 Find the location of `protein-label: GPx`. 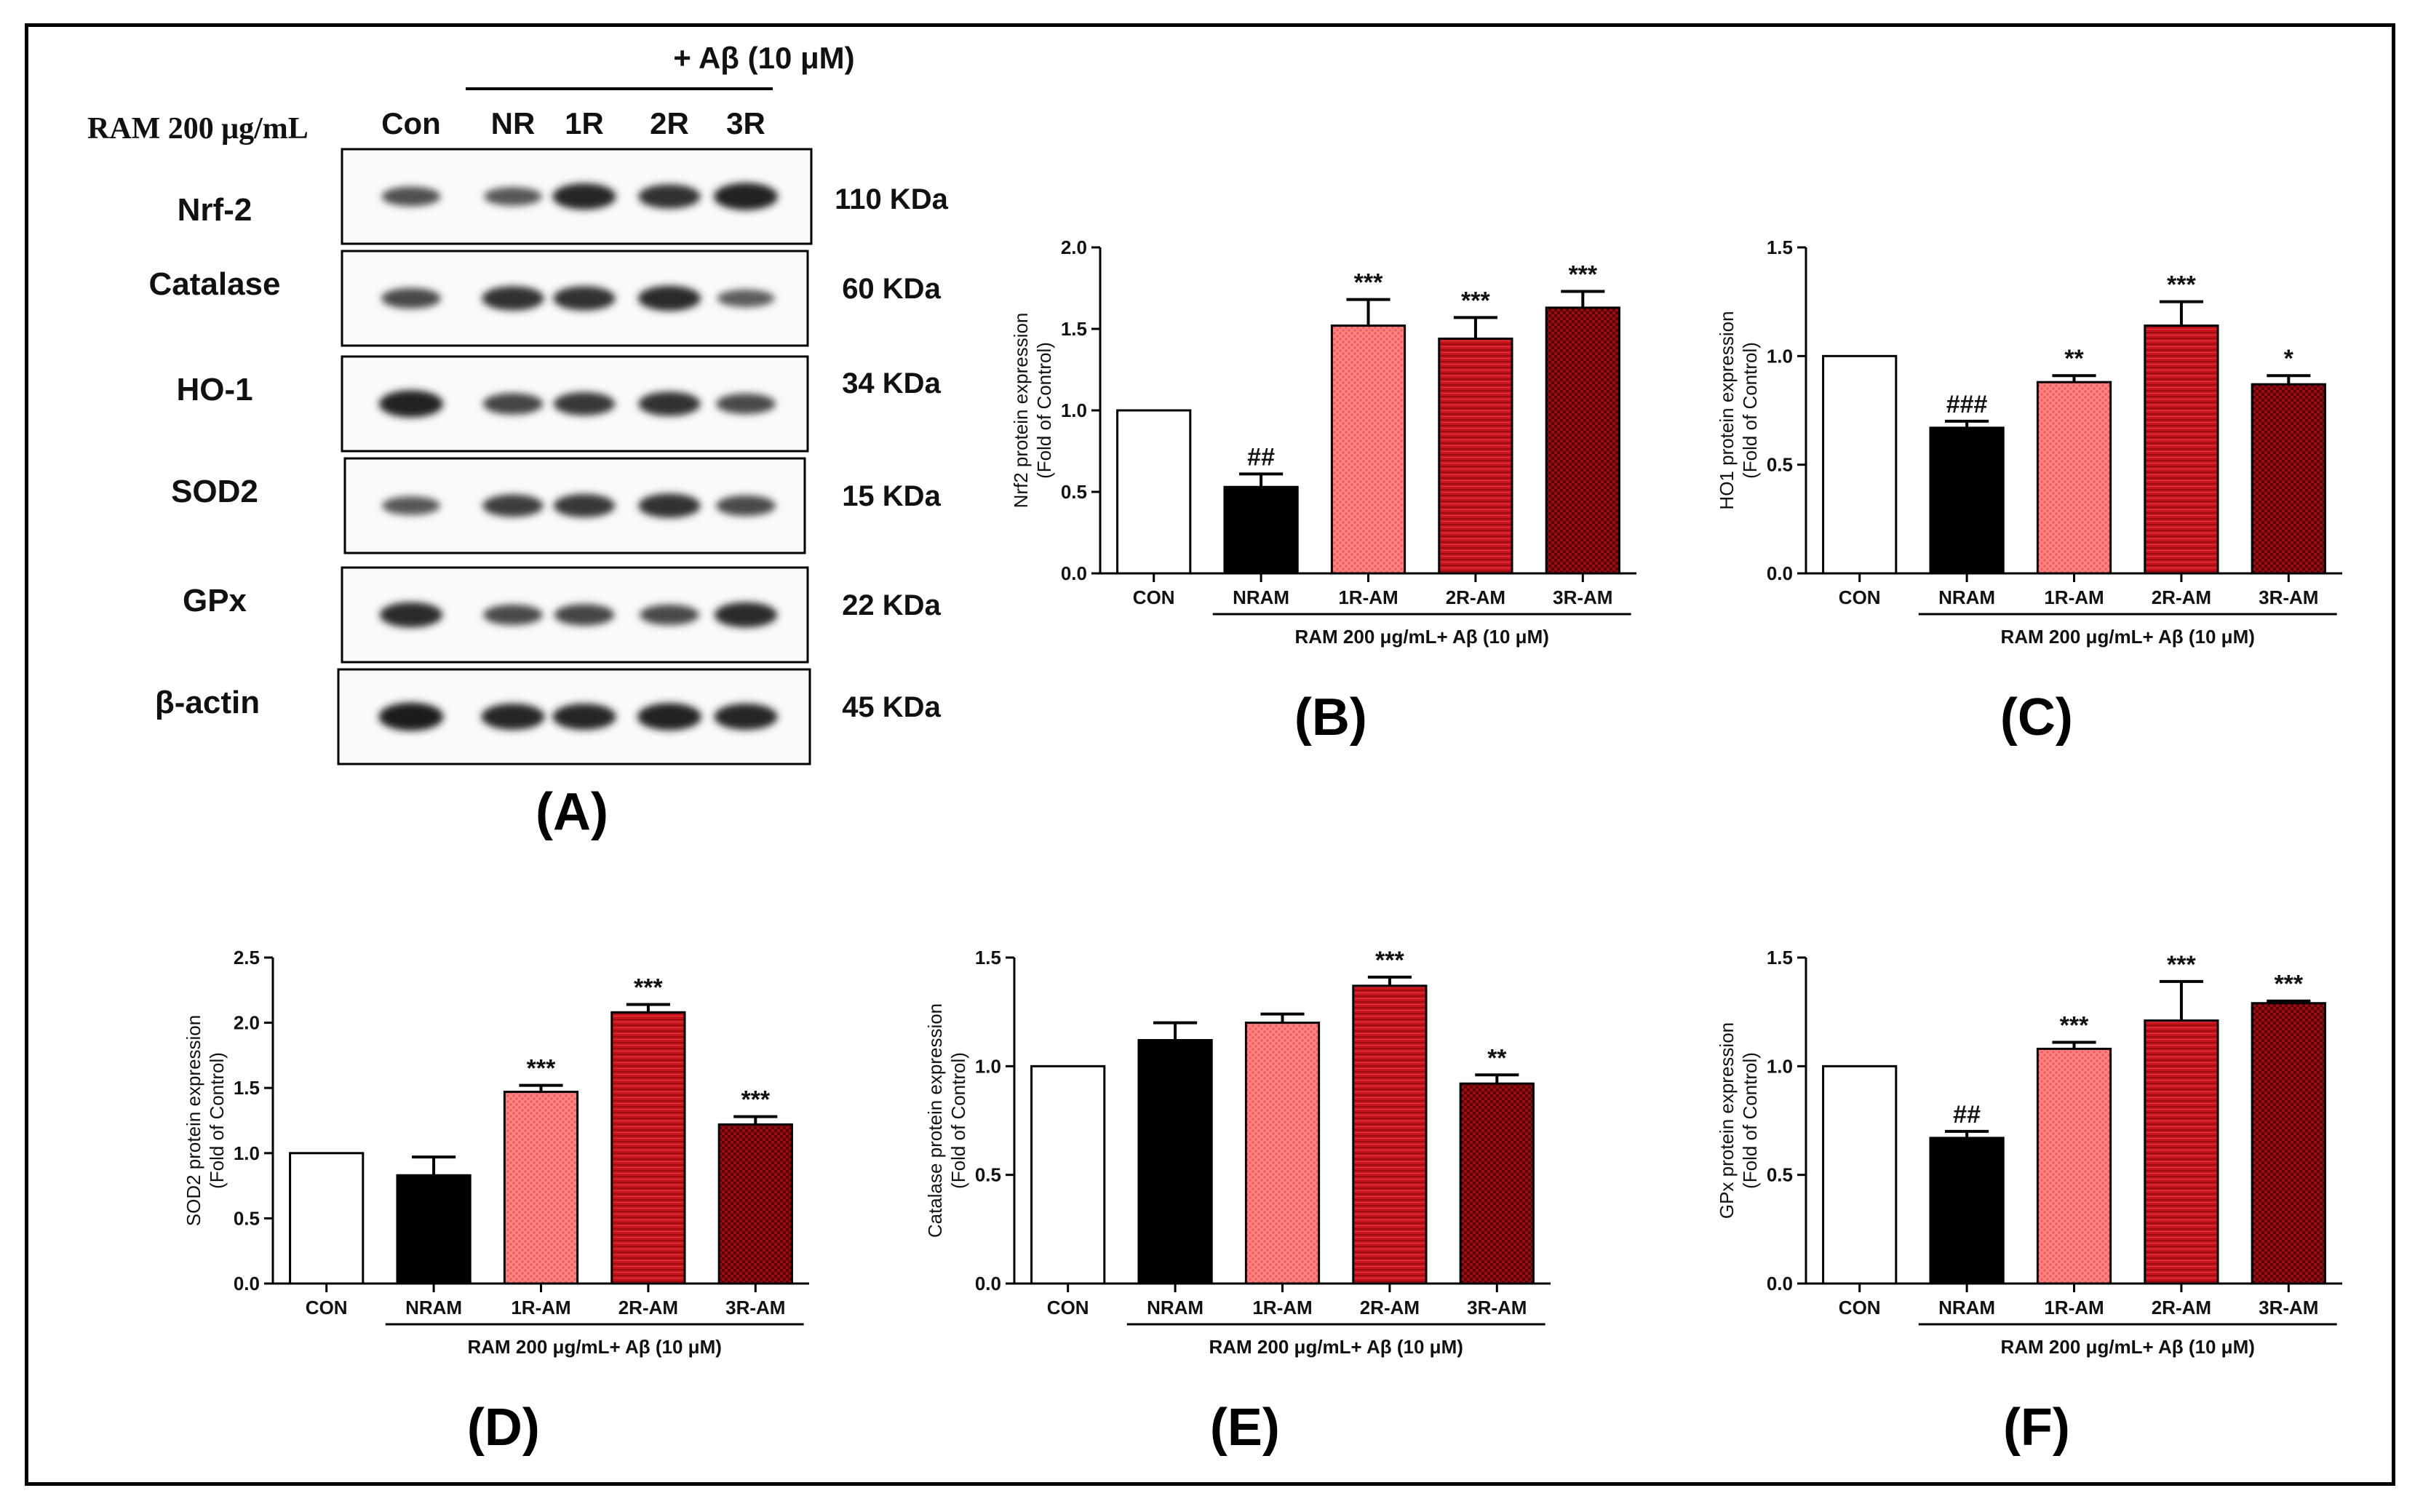

protein-label: GPx is located at coordinates (215, 601).